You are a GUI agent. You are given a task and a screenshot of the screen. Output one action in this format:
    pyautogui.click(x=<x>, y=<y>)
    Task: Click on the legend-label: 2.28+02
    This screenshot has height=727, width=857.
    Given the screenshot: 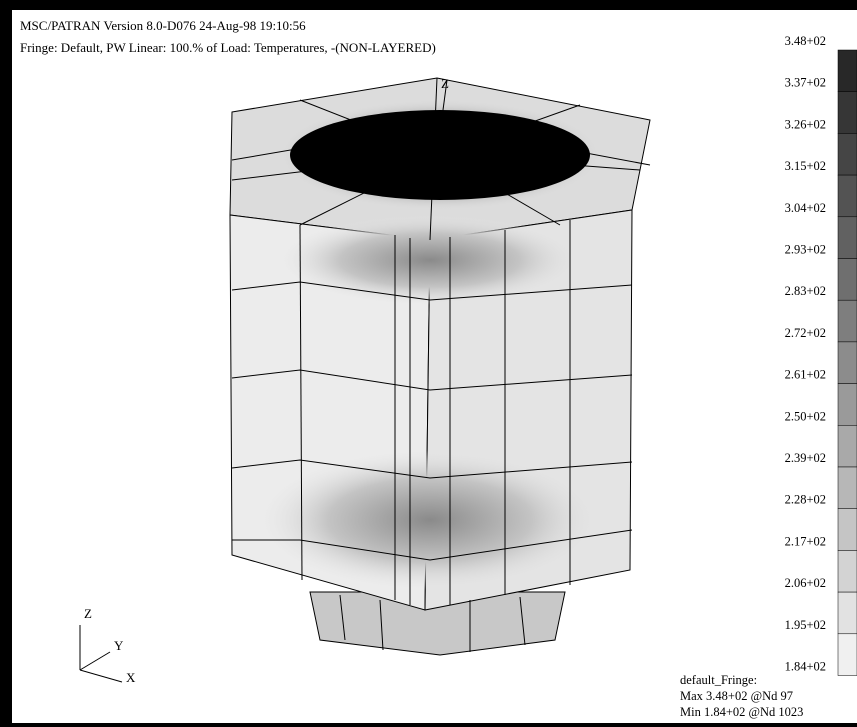 What is the action you would take?
    pyautogui.click(x=805, y=500)
    